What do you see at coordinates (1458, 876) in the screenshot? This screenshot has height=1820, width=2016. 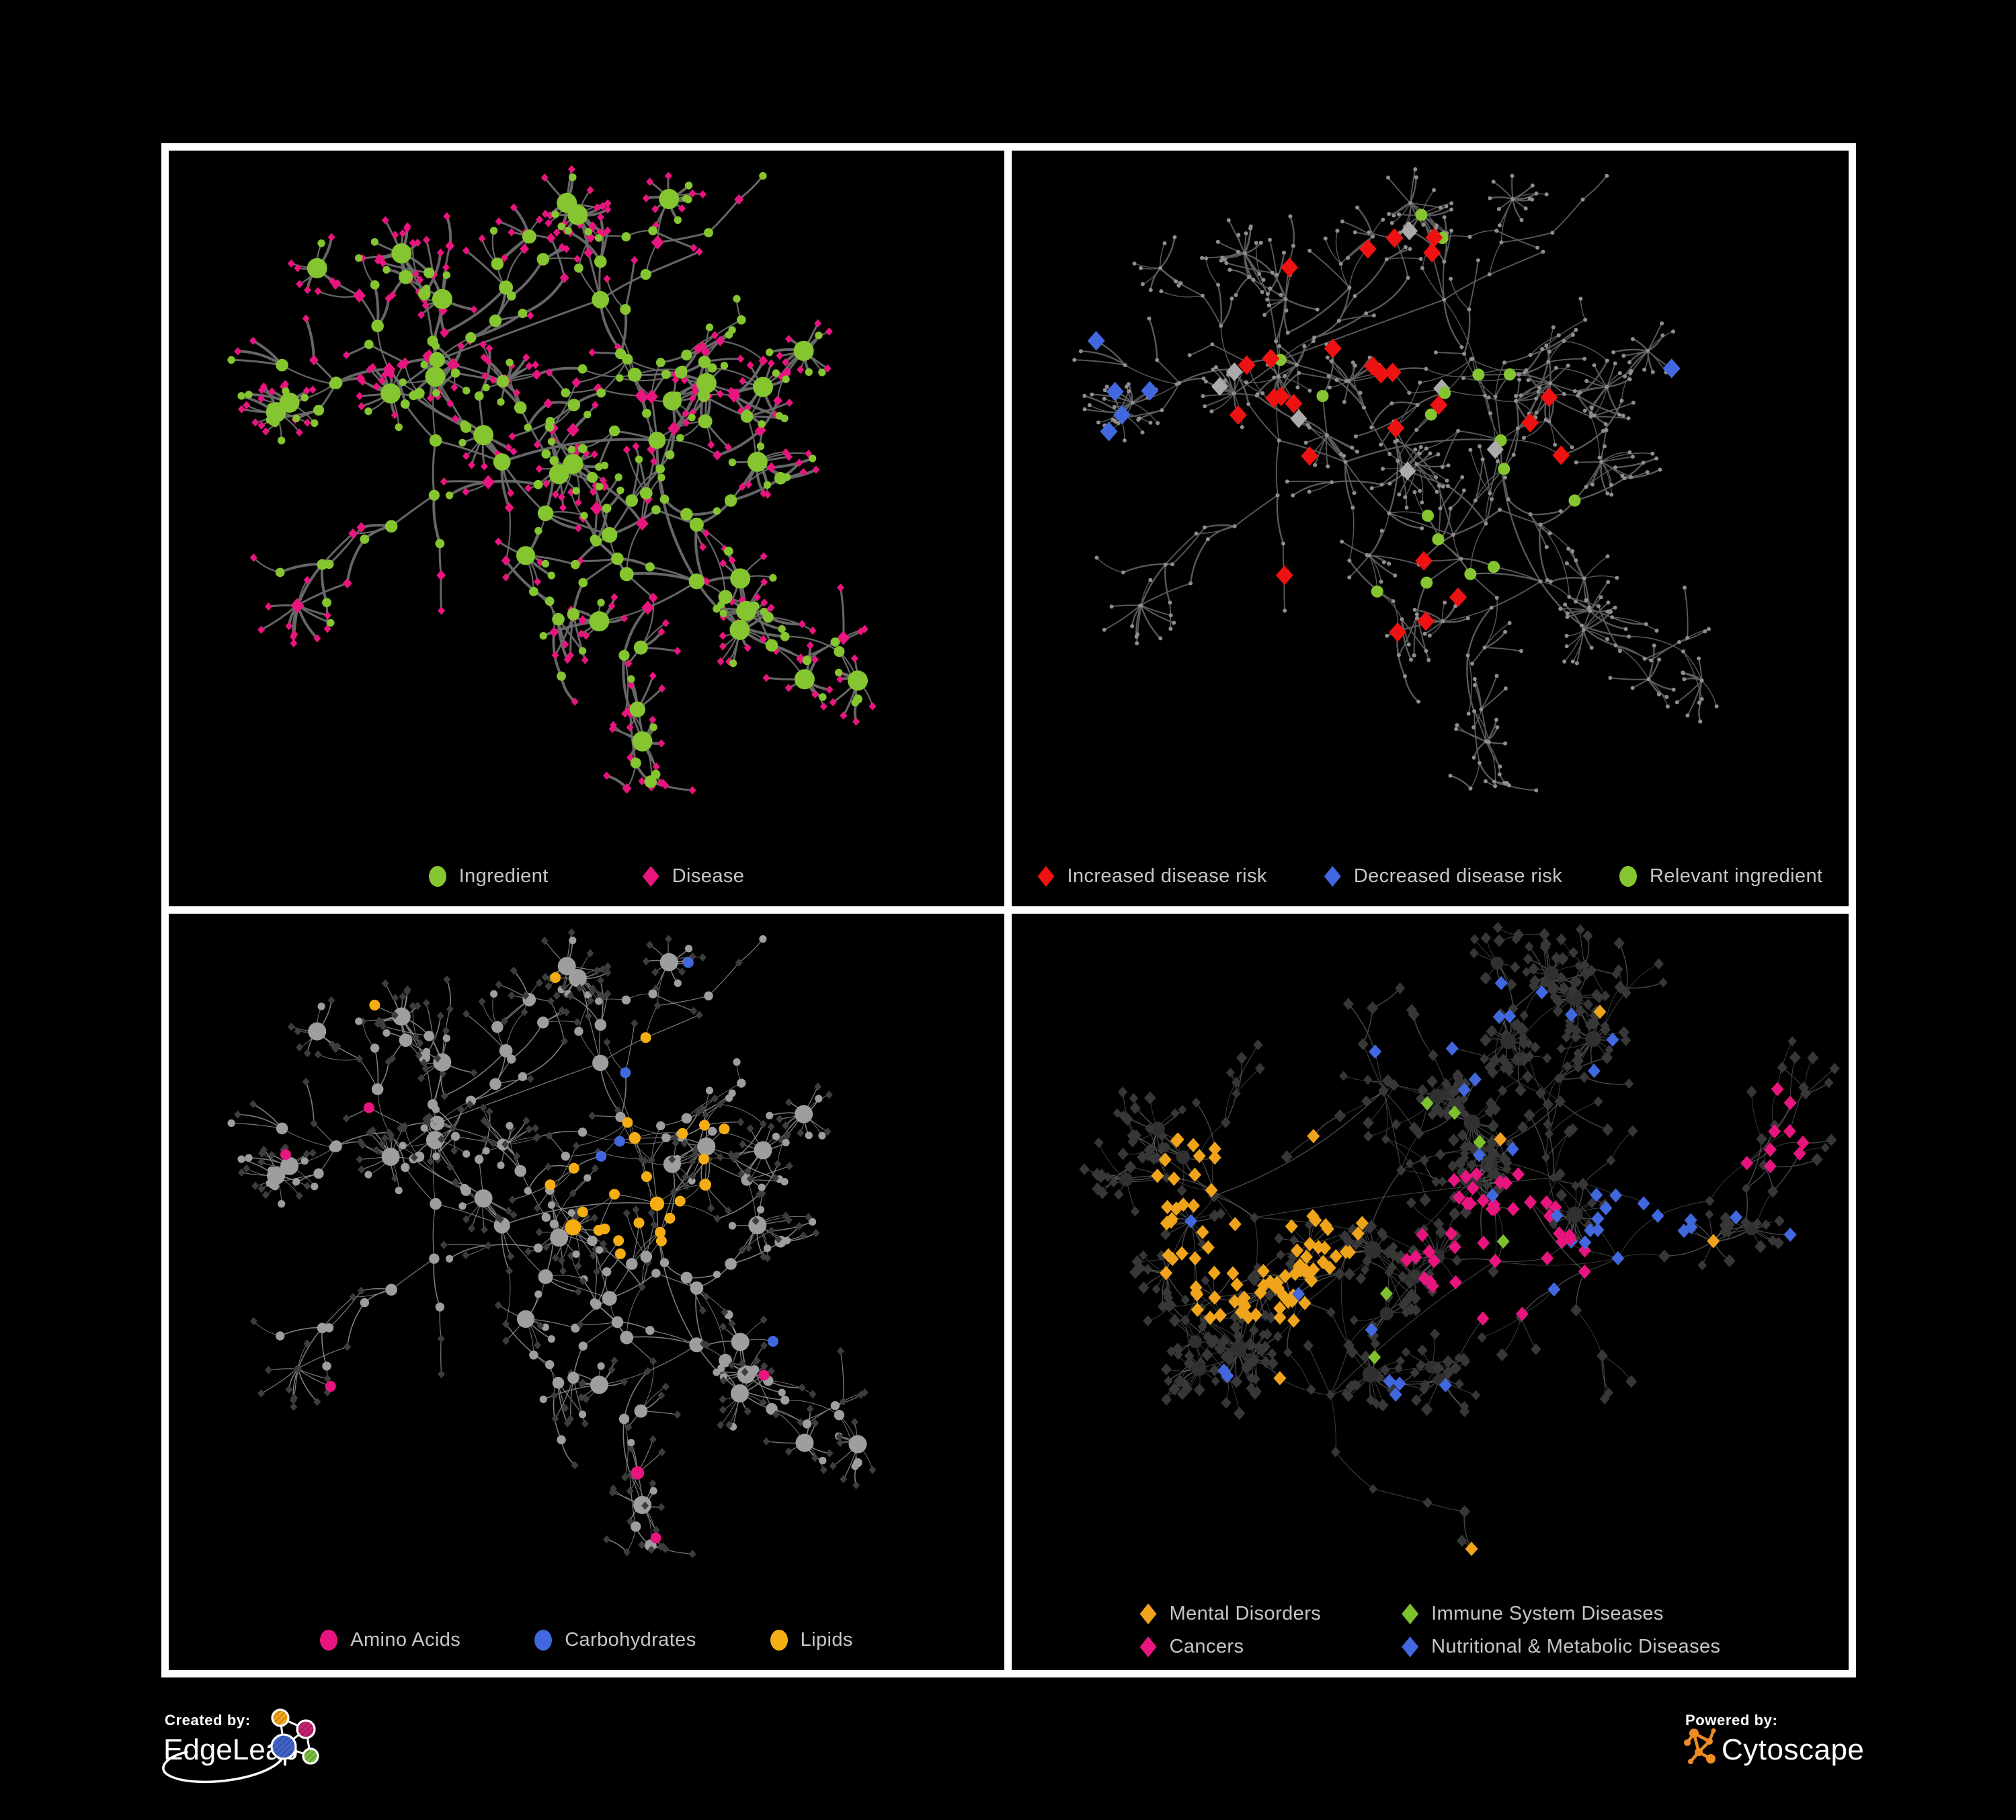 I see `legend-label: Decreased disease risk` at bounding box center [1458, 876].